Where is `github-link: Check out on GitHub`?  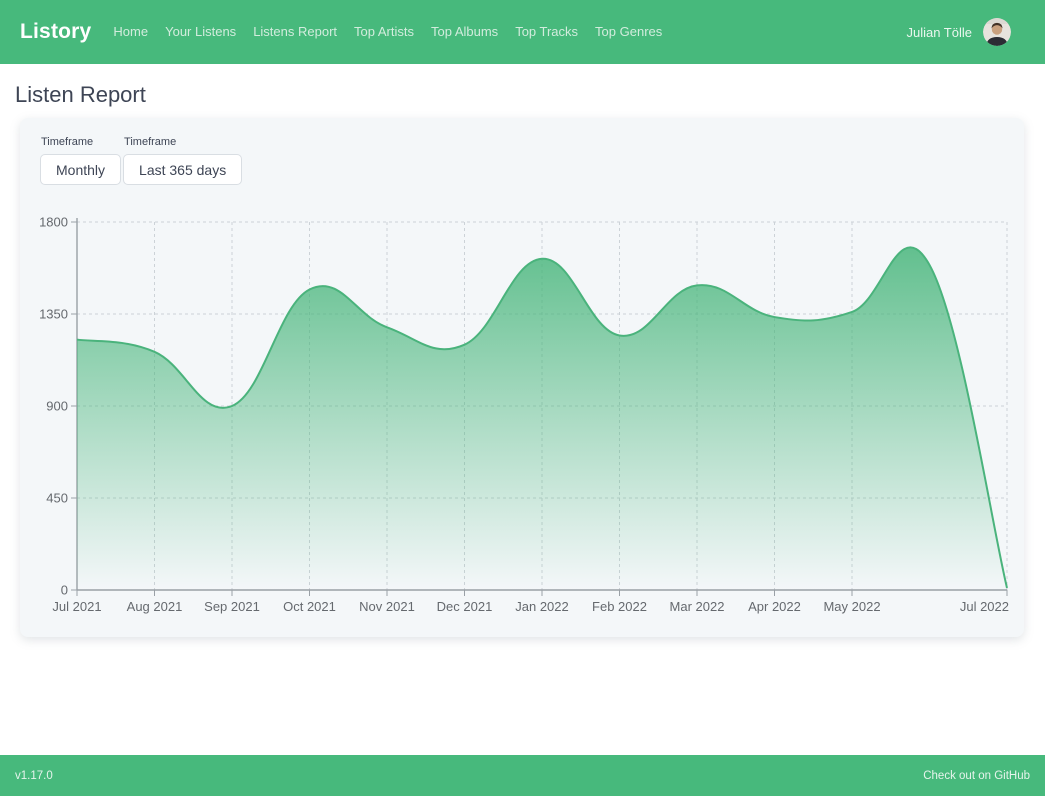
github-link: Check out on GitHub is located at coordinates (976, 775).